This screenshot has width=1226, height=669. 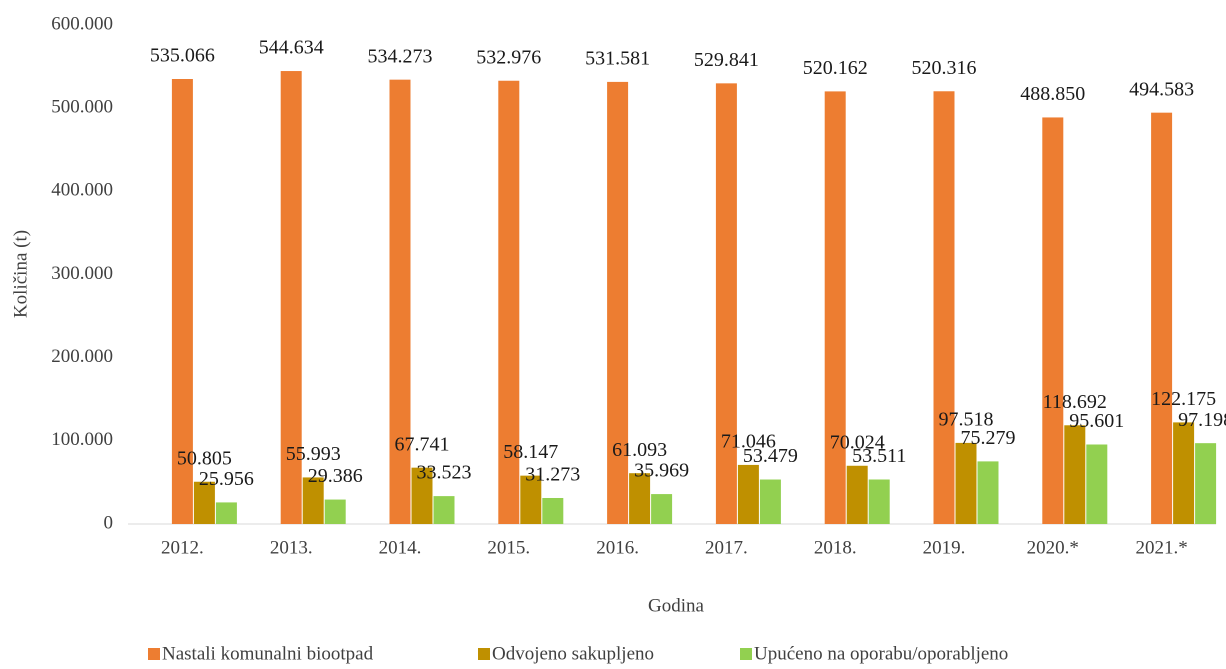 I want to click on x-tick-label: 2019., so click(x=944, y=547).